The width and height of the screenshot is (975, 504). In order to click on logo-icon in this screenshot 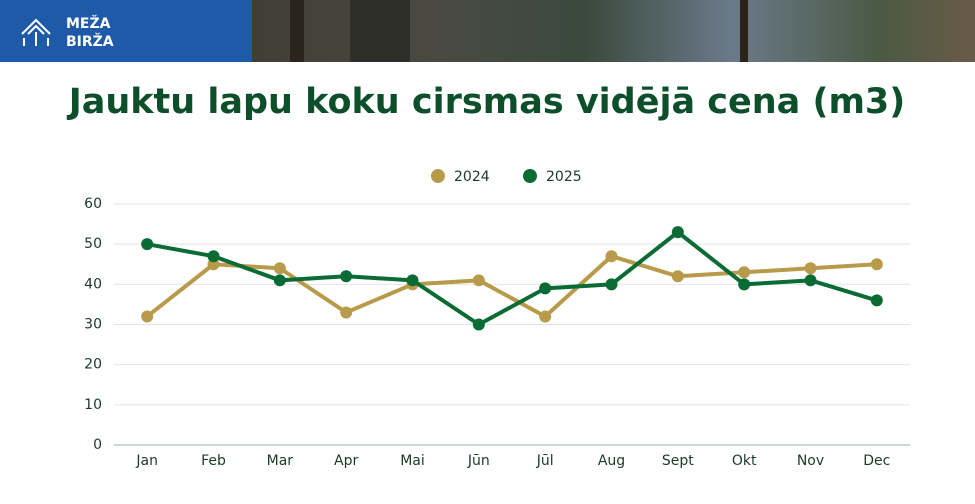, I will do `click(36, 32)`.